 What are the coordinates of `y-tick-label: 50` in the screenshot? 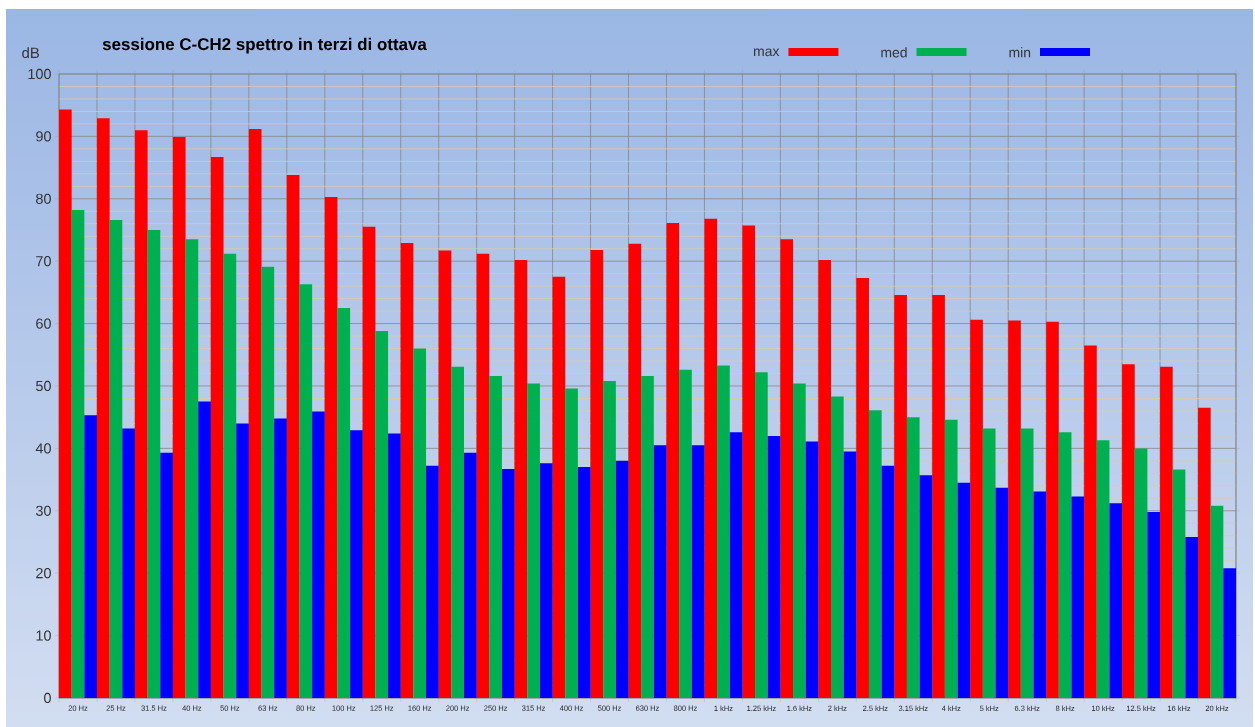 It's located at (43, 386).